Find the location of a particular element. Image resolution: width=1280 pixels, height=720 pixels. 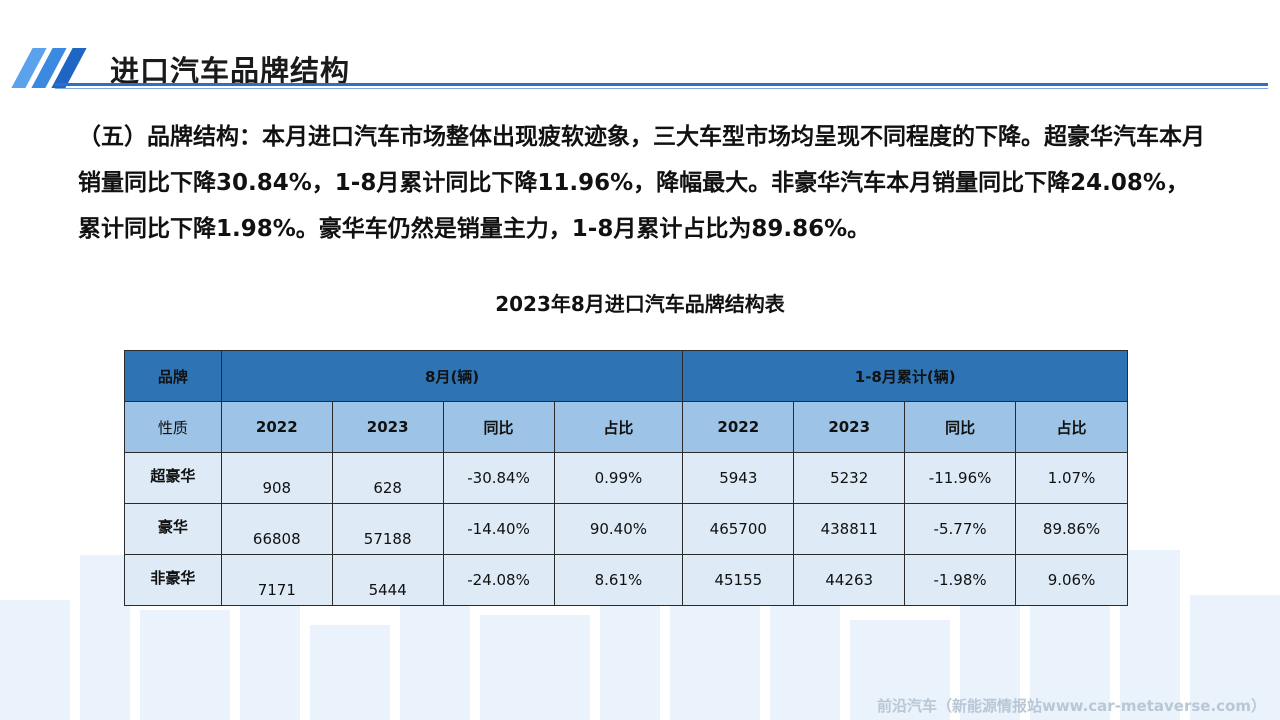

table-cell: 7171 is located at coordinates (276, 580).